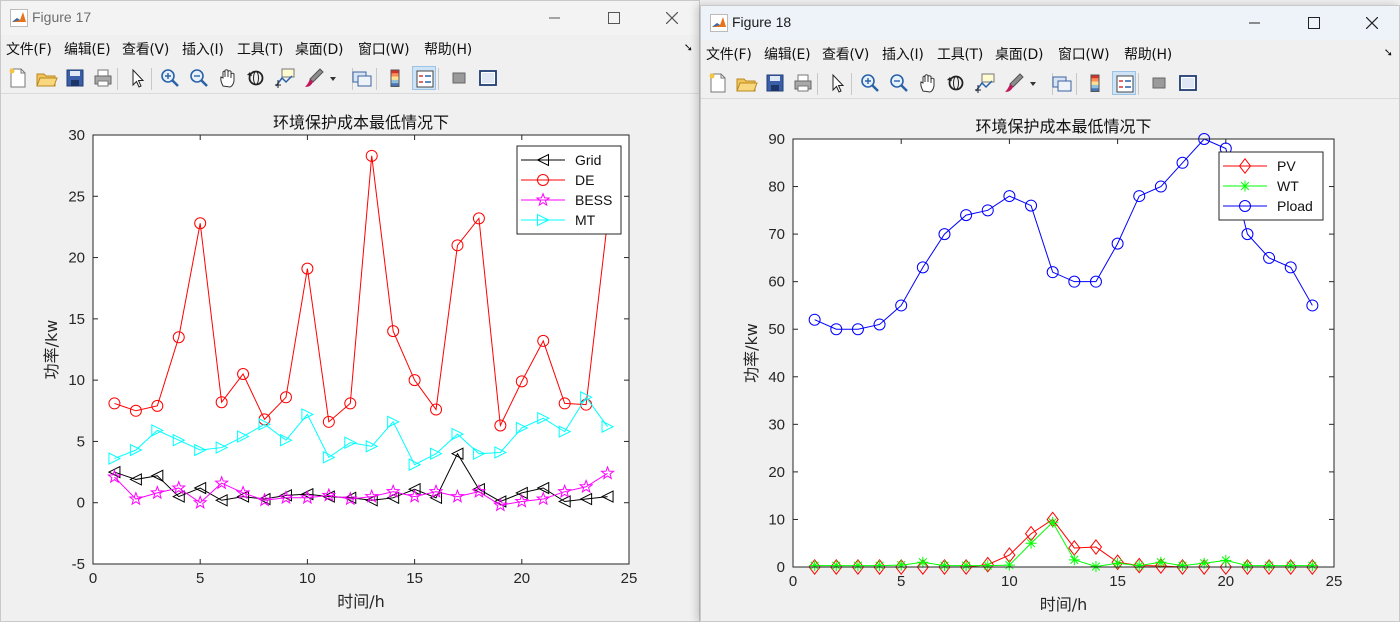 Image resolution: width=1400 pixels, height=622 pixels. Describe the element at coordinates (361, 488) in the screenshot. I see `series-bess` at that location.